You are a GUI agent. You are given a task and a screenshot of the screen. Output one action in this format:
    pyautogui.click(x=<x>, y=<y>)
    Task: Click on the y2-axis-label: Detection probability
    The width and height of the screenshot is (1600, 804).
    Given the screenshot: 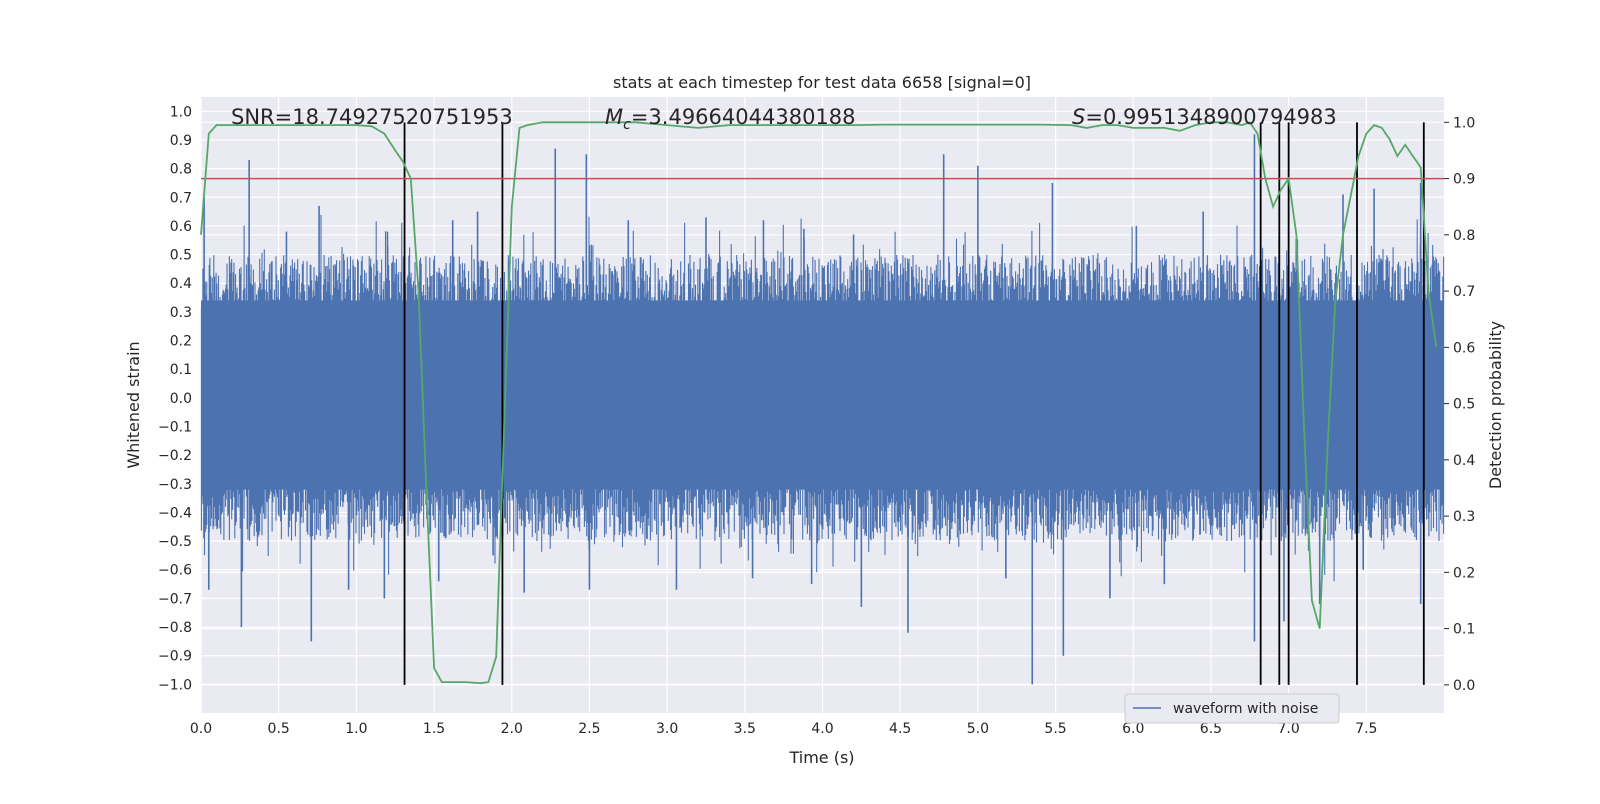 What is the action you would take?
    pyautogui.click(x=1495, y=405)
    